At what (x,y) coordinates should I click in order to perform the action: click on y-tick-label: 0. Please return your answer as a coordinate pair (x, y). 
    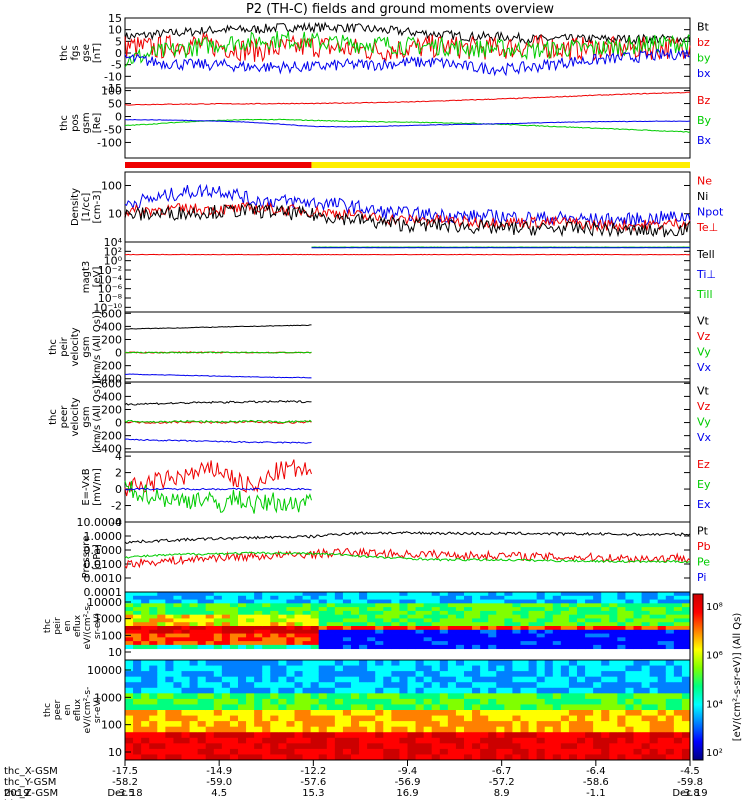
    Looking at the image, I should click on (118, 423).